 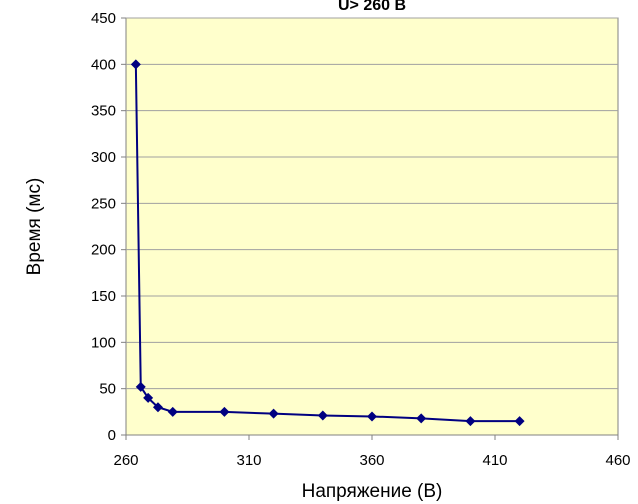 I want to click on y-tick-label-150: 150, so click(x=103, y=296).